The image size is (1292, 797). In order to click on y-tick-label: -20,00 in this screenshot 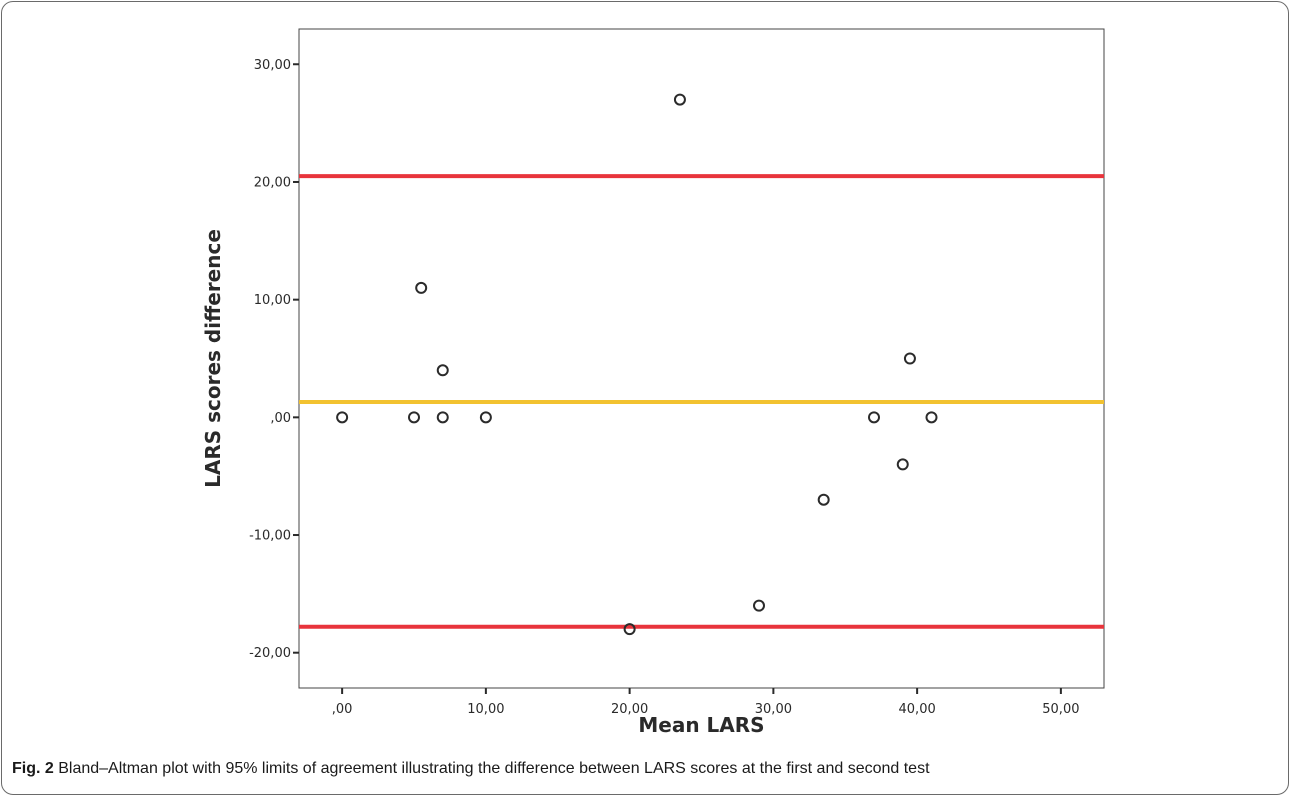, I will do `click(270, 653)`.